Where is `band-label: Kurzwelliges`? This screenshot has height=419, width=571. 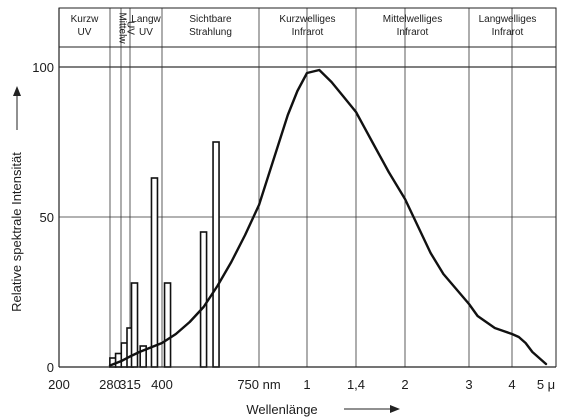
band-label: Kurzwelliges is located at coordinates (307, 19).